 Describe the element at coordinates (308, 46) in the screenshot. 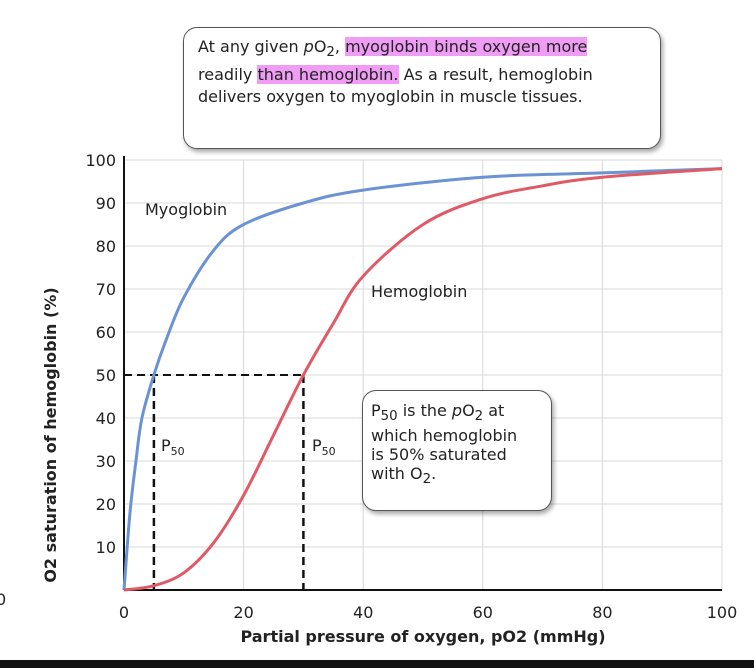

I see `annotation-text: p` at that location.